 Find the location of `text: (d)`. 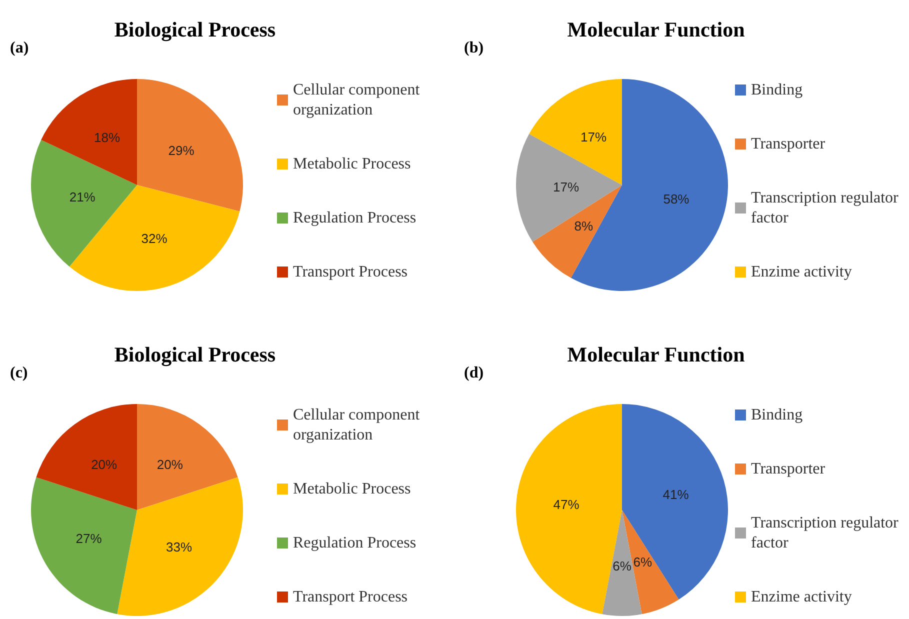

text: (d) is located at coordinates (474, 373).